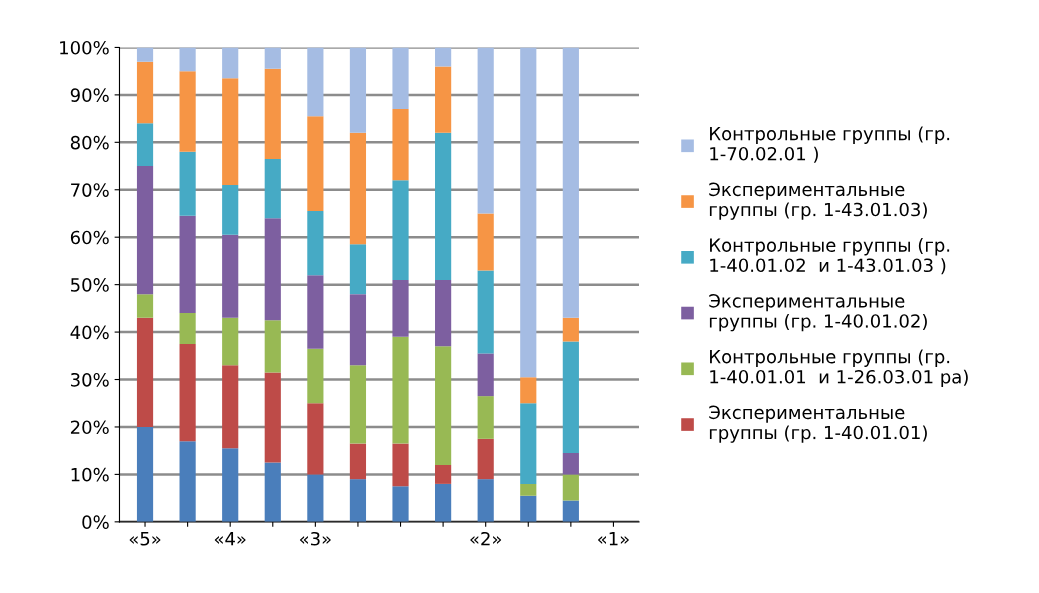 The width and height of the screenshot is (1039, 593). Describe the element at coordinates (613, 539) in the screenshot. I see `x-tick-label: «1»` at that location.